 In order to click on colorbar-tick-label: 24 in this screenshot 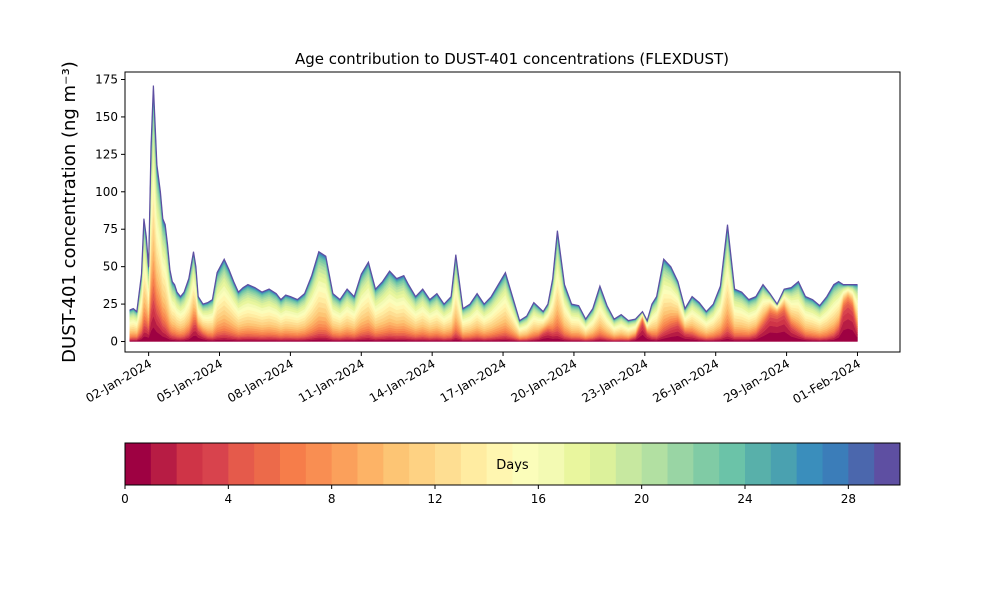, I will do `click(744, 499)`.